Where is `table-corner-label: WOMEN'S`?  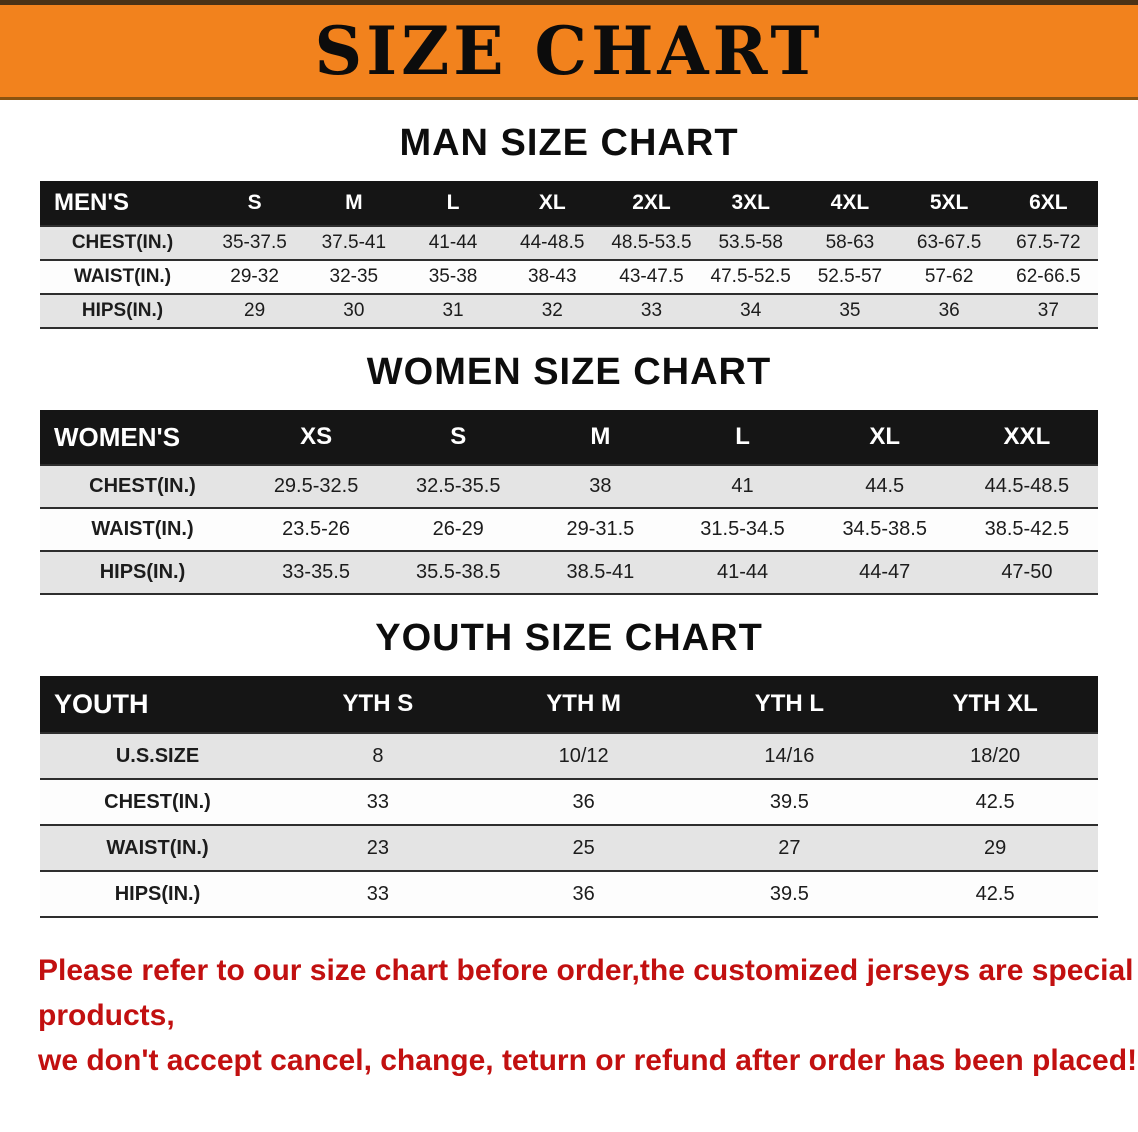 table-corner-label: WOMEN'S is located at coordinates (142, 437).